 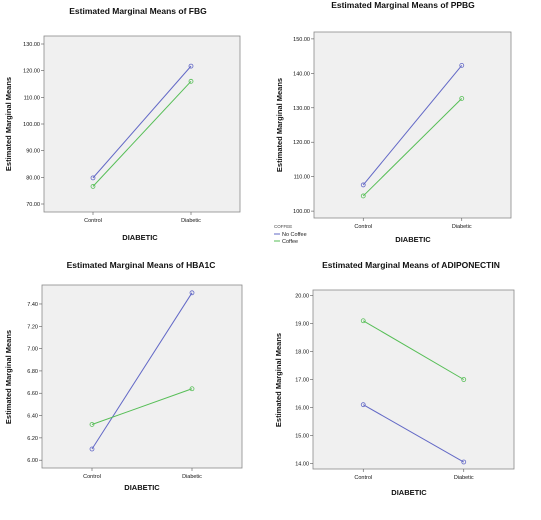 I want to click on y-tick-label: 14.00, so click(x=302, y=464).